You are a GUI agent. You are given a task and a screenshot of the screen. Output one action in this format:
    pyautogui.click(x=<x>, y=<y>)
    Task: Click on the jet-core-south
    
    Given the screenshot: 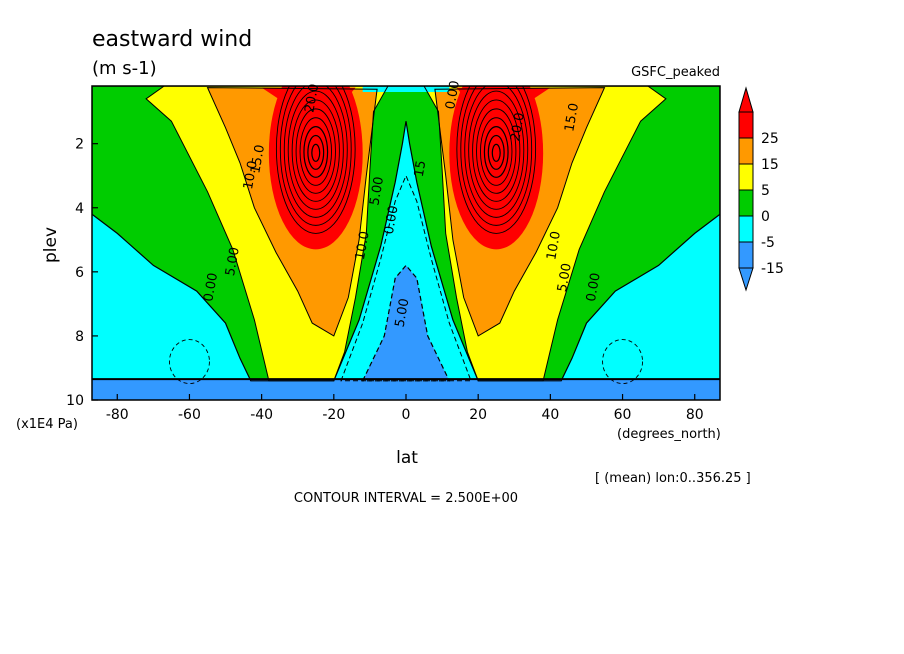 What is the action you would take?
    pyautogui.click(x=315, y=168)
    